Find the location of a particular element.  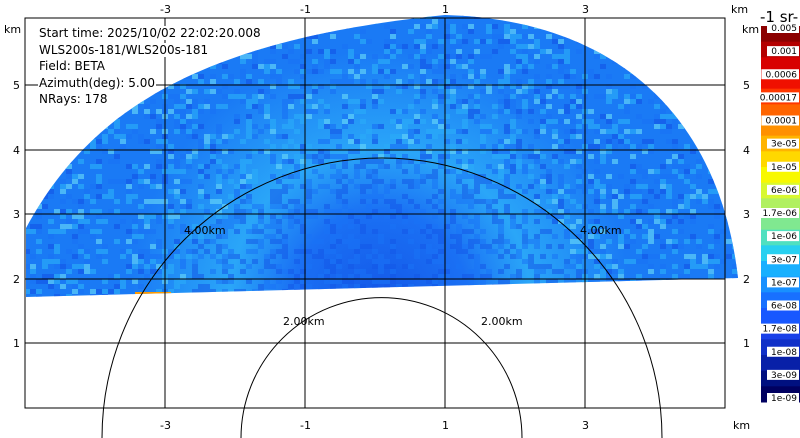

colorbar-label-bg is located at coordinates (780, 74).